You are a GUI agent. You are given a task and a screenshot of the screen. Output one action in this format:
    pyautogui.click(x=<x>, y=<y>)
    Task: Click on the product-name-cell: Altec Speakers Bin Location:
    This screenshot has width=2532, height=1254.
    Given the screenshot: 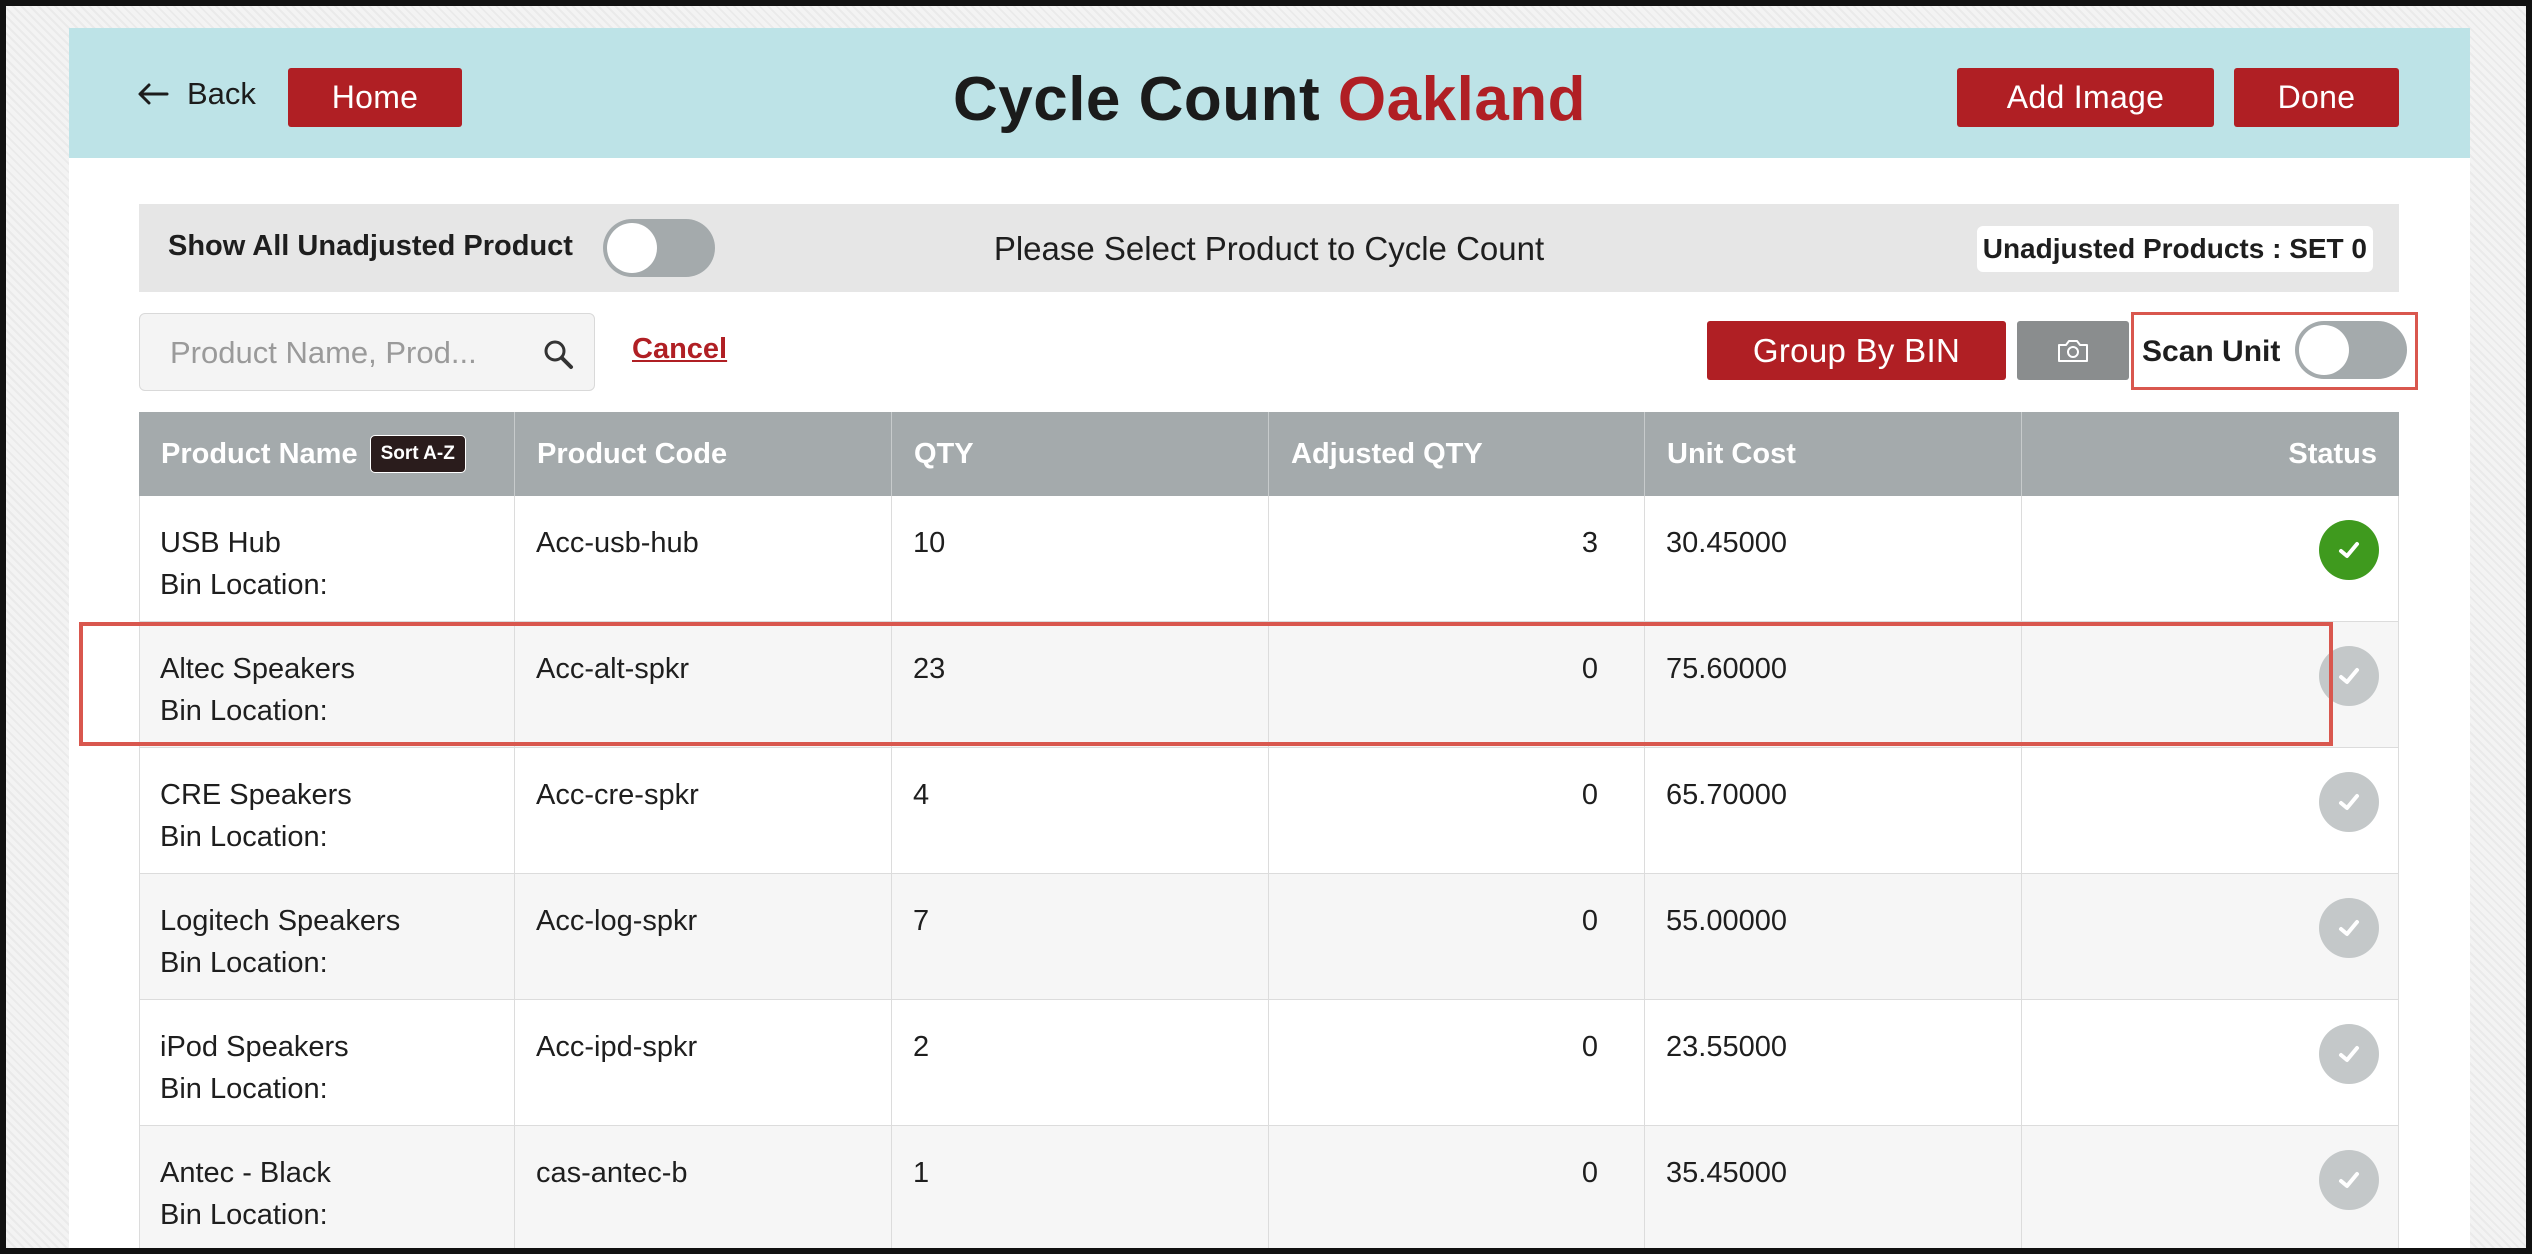 What is the action you would take?
    pyautogui.click(x=327, y=685)
    